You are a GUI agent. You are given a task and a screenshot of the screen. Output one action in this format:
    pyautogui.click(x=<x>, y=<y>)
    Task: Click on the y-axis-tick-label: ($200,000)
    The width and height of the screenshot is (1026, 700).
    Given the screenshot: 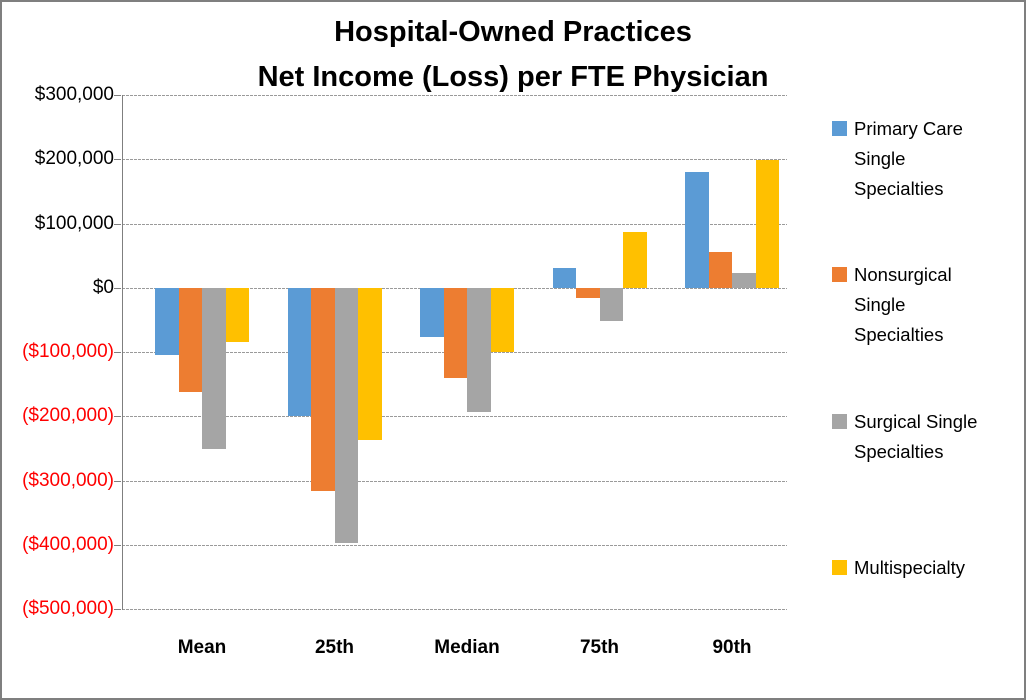 What is the action you would take?
    pyautogui.click(x=68, y=416)
    